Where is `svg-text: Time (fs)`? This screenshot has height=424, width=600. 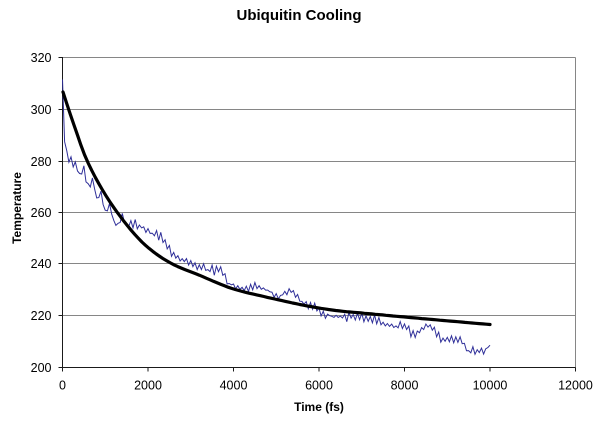 svg-text: Time (fs) is located at coordinates (319, 407).